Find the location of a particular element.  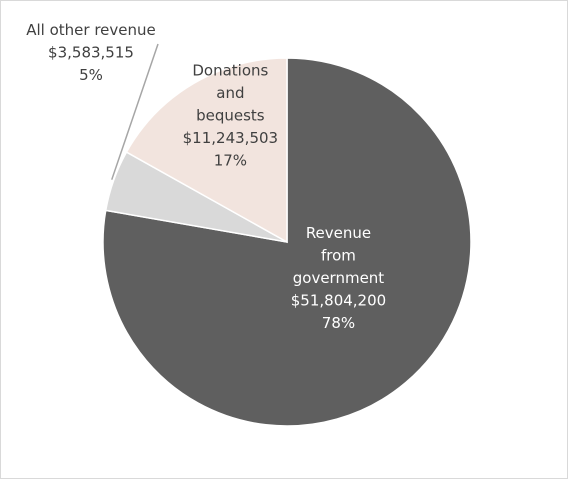

data-label-donations-and-bequests: Donations and bequests $11,243,503 17% is located at coordinates (230, 115).